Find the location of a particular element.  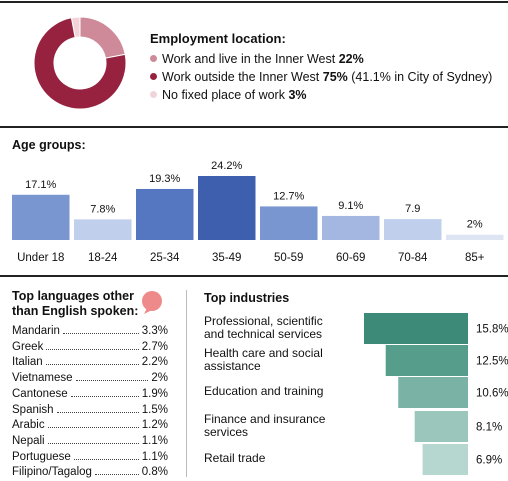

language-row: Nepali 1.1% is located at coordinates (90, 442).